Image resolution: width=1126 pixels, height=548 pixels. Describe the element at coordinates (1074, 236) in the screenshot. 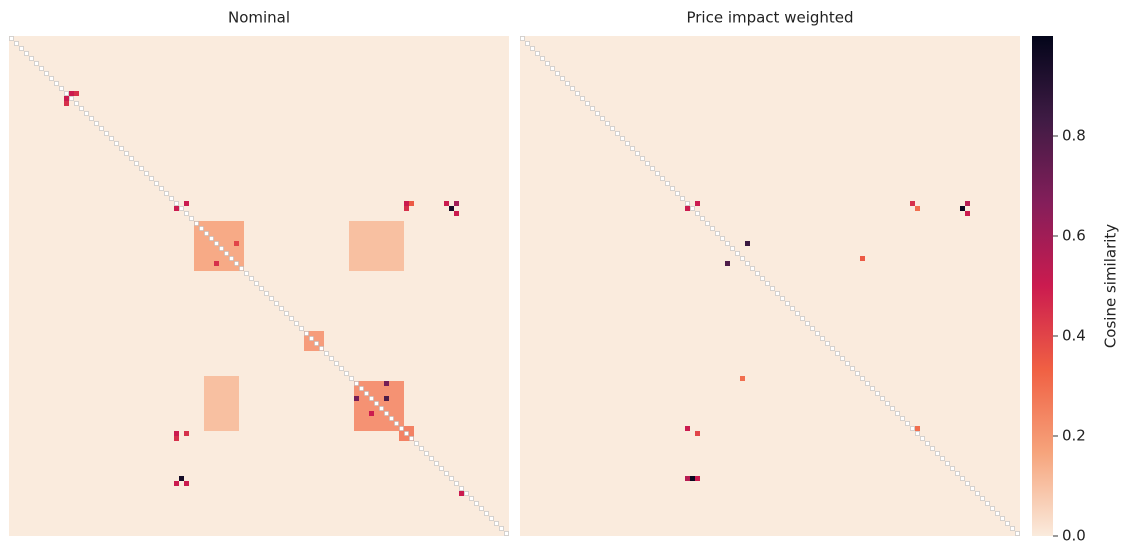

I see `tick-label: 0.6` at that location.